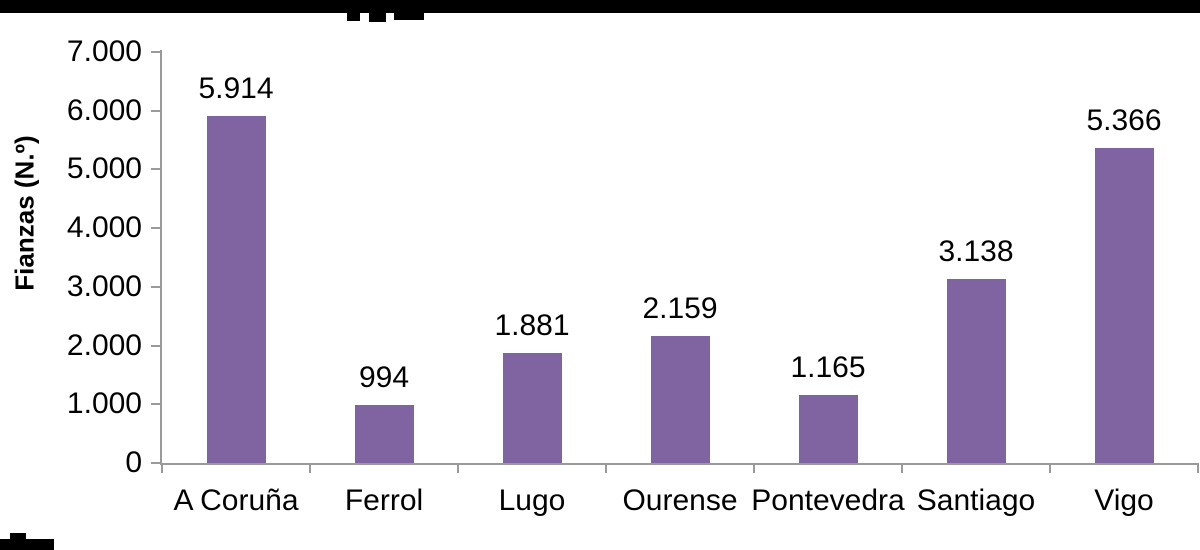 Image resolution: width=1200 pixels, height=550 pixels. I want to click on category-label: Lugo, so click(532, 500).